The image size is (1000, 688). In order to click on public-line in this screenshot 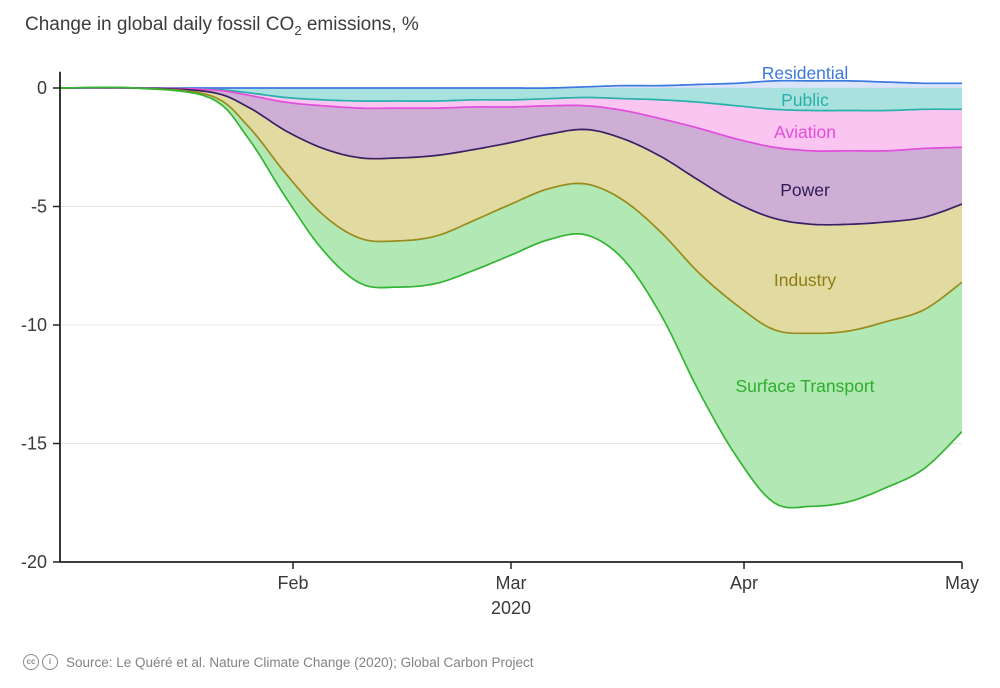, I will do `click(511, 99)`.